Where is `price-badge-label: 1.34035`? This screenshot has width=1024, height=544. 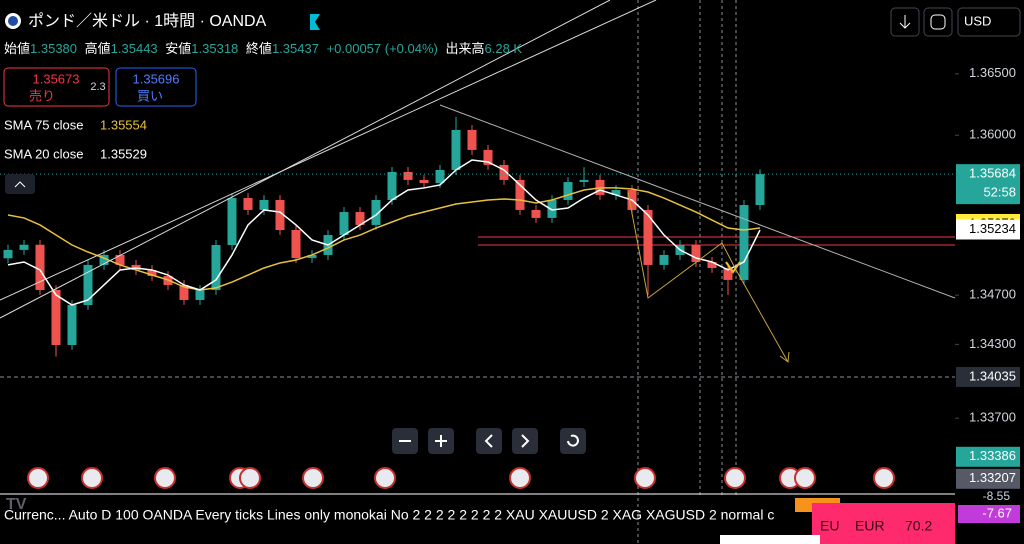 price-badge-label: 1.34035 is located at coordinates (992, 375).